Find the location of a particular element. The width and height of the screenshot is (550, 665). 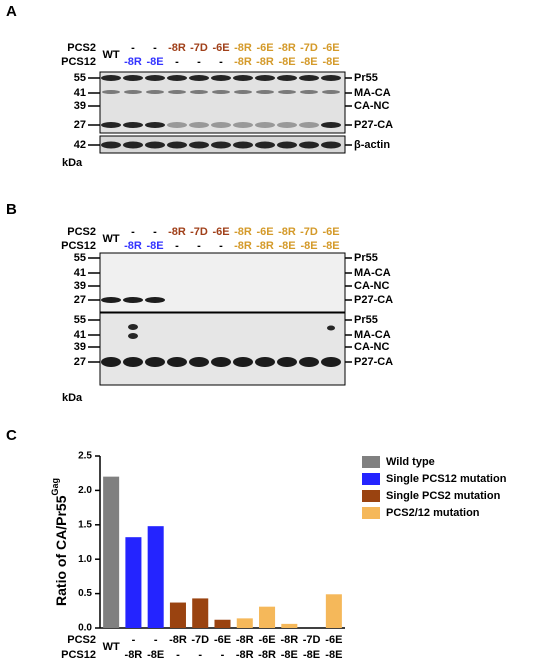

mw-marker: 42 is located at coordinates (80, 145).